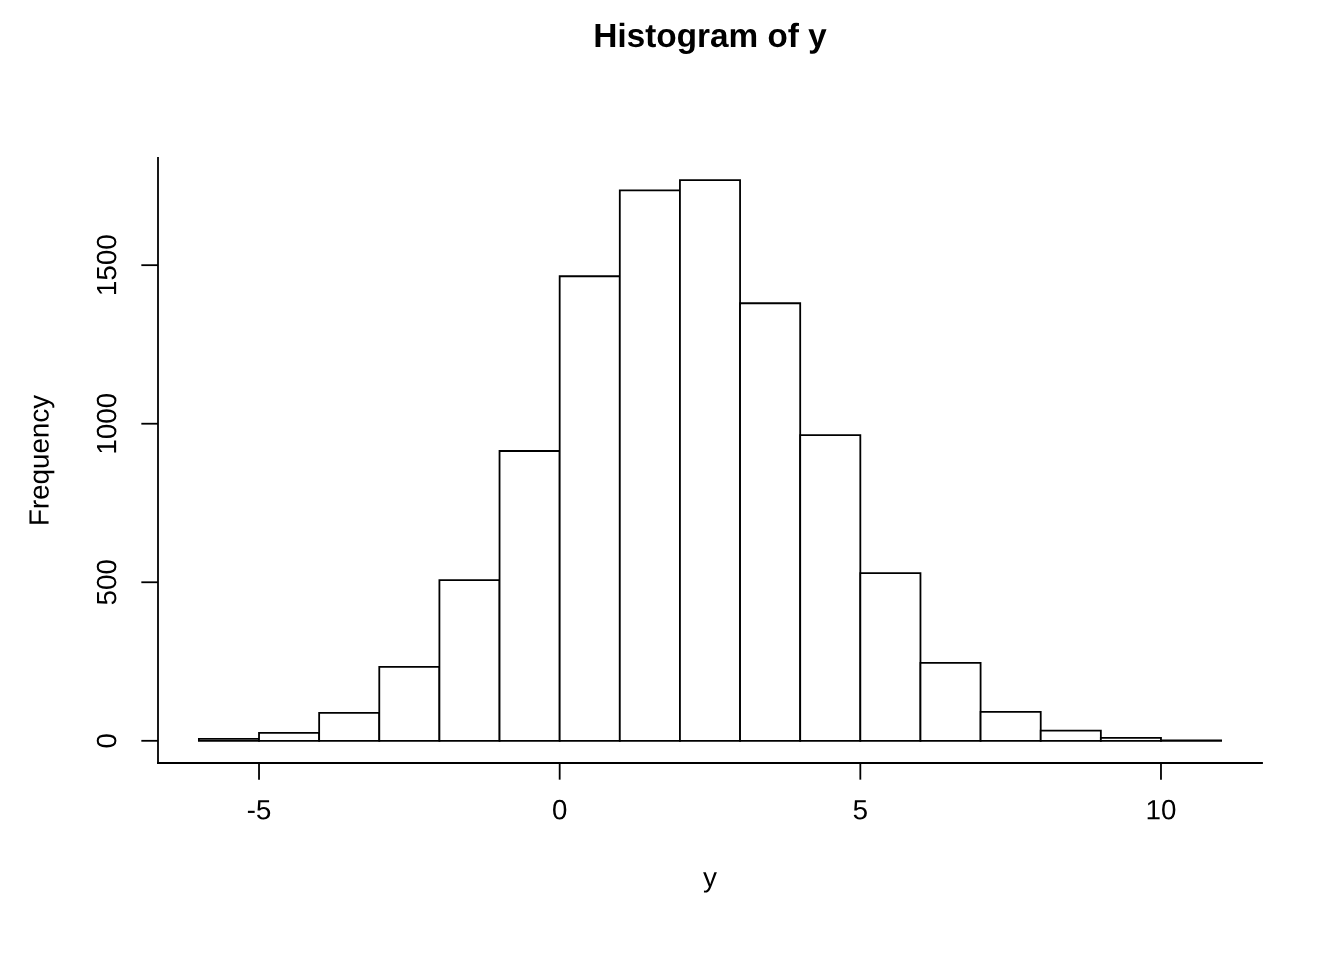  What do you see at coordinates (259, 810) in the screenshot?
I see `x-tick-label: -5` at bounding box center [259, 810].